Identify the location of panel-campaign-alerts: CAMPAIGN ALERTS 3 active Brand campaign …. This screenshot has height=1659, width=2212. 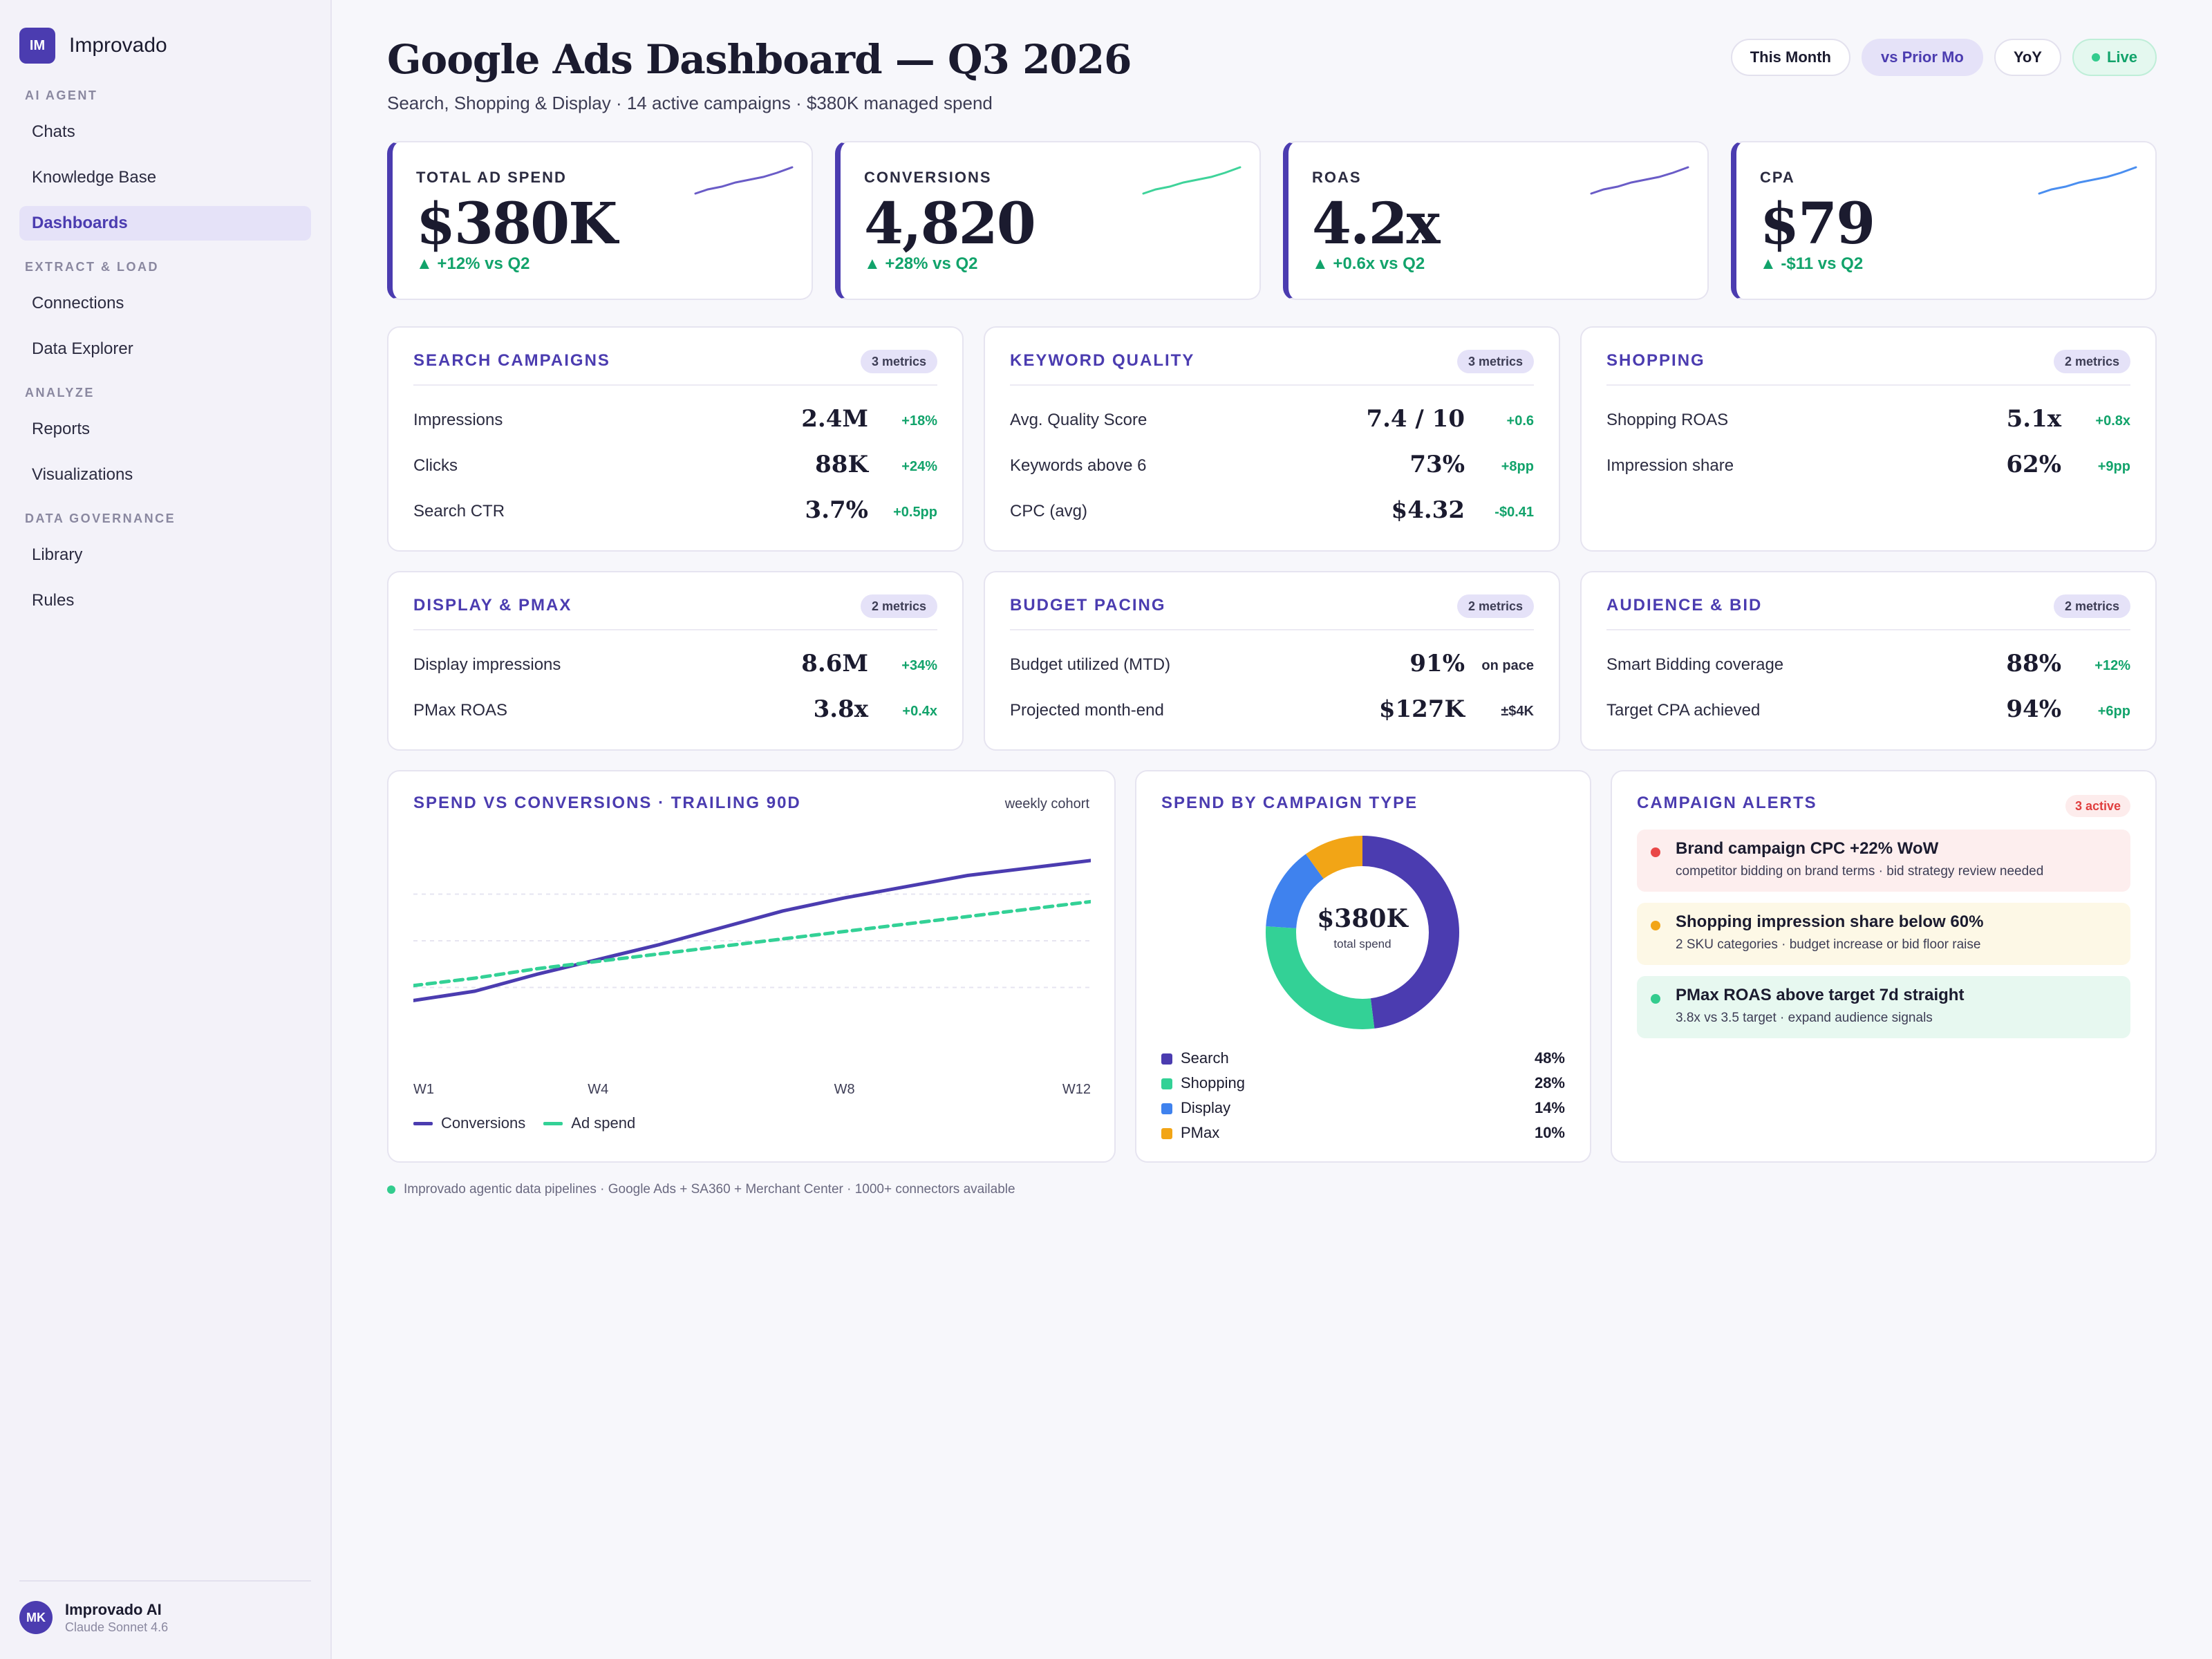
(1884, 967).